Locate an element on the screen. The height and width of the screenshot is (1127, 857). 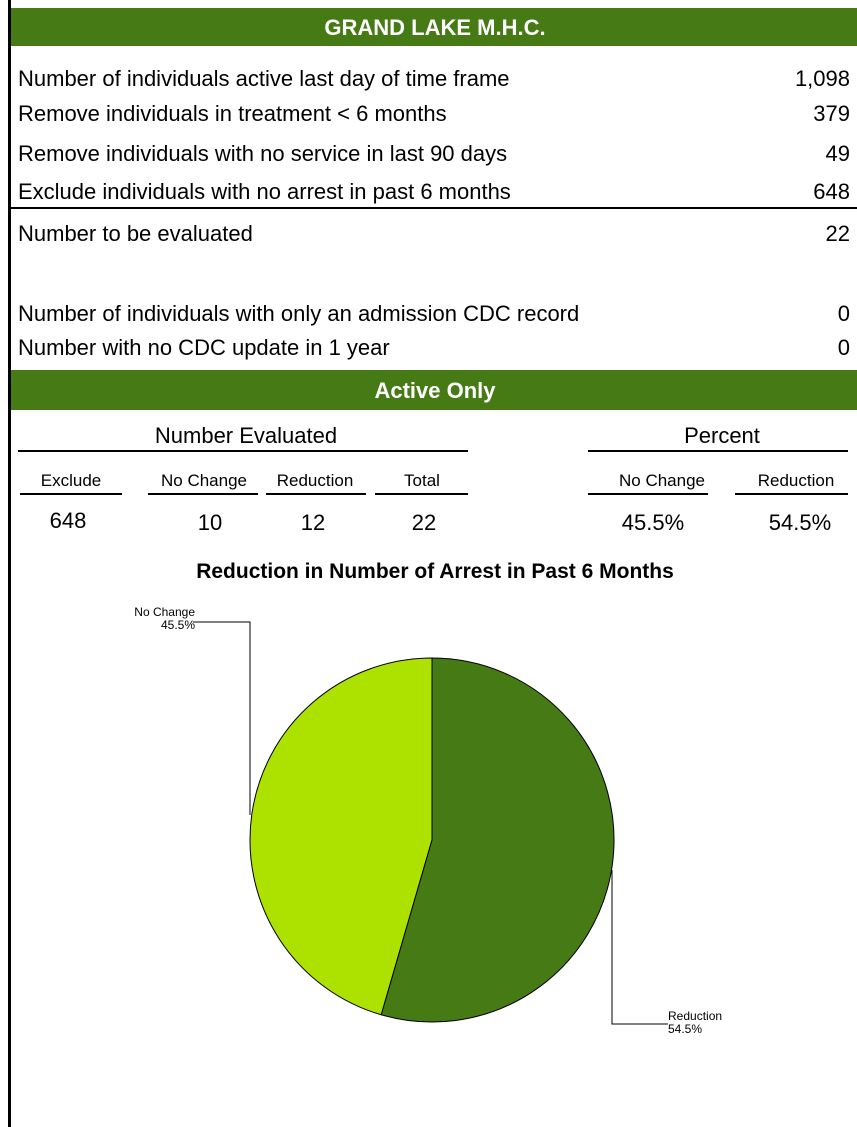
column-label: Exclude is located at coordinates (71, 480).